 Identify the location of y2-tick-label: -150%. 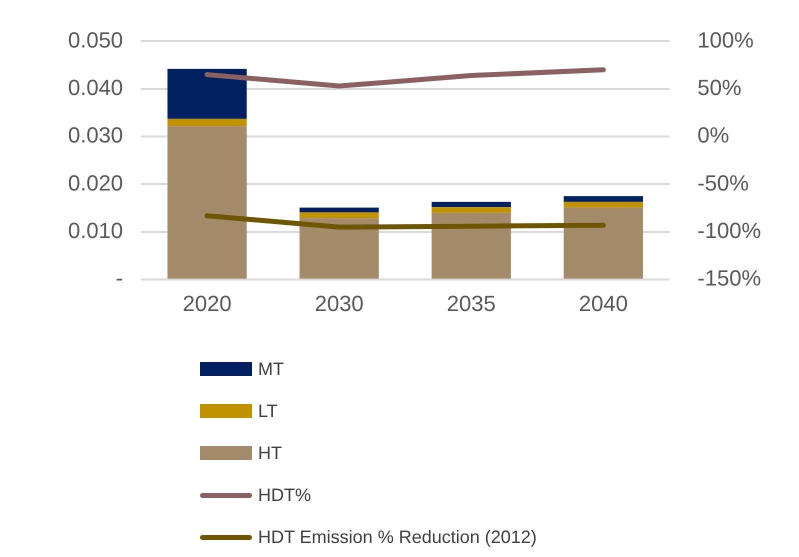
(729, 278).